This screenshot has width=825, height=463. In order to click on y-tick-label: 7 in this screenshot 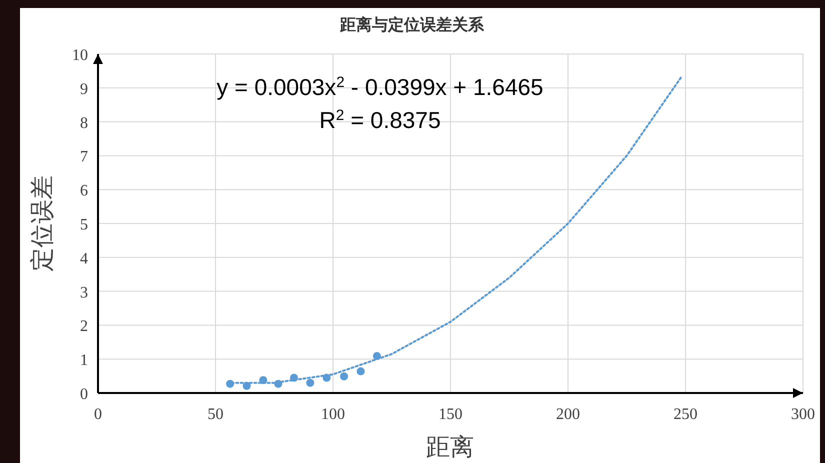, I will do `click(84, 157)`.